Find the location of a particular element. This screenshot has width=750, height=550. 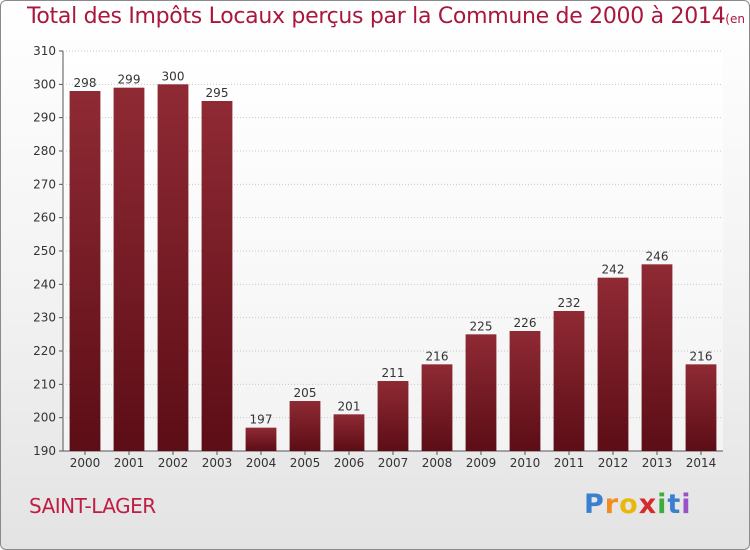

x-tick-label: 2014 is located at coordinates (701, 463).